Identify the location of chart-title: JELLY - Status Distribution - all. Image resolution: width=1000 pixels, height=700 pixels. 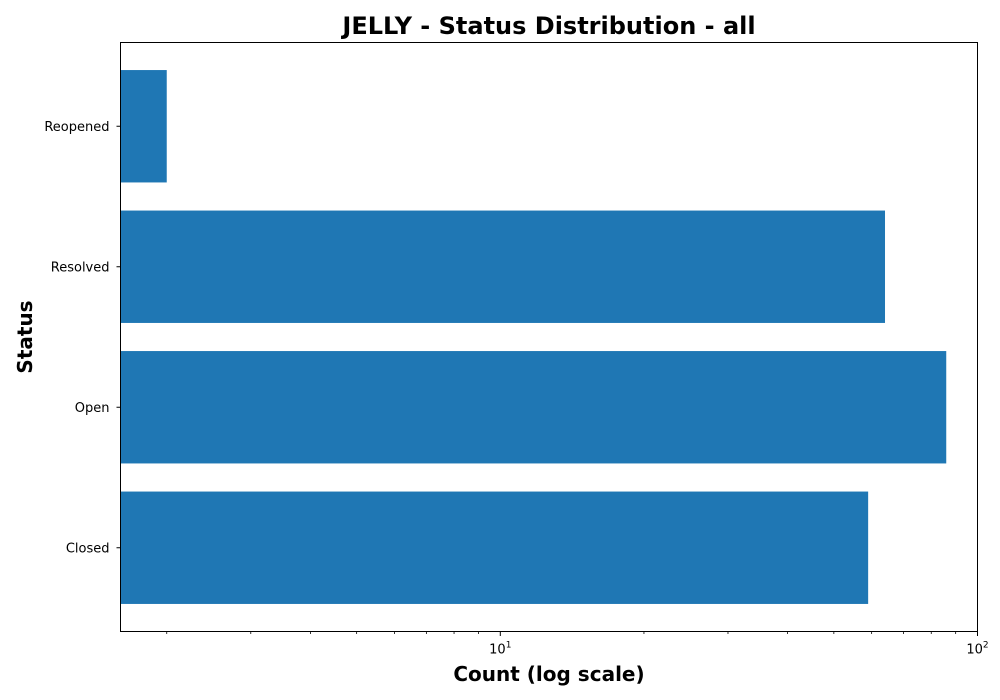
(547, 26).